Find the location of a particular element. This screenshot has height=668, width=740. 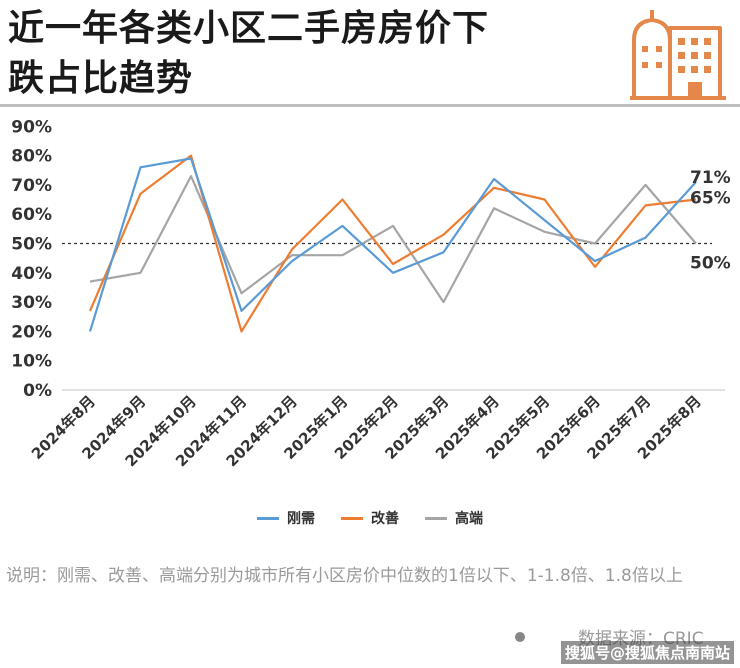

legend-item-gaoduan: 高端 is located at coordinates (454, 518).